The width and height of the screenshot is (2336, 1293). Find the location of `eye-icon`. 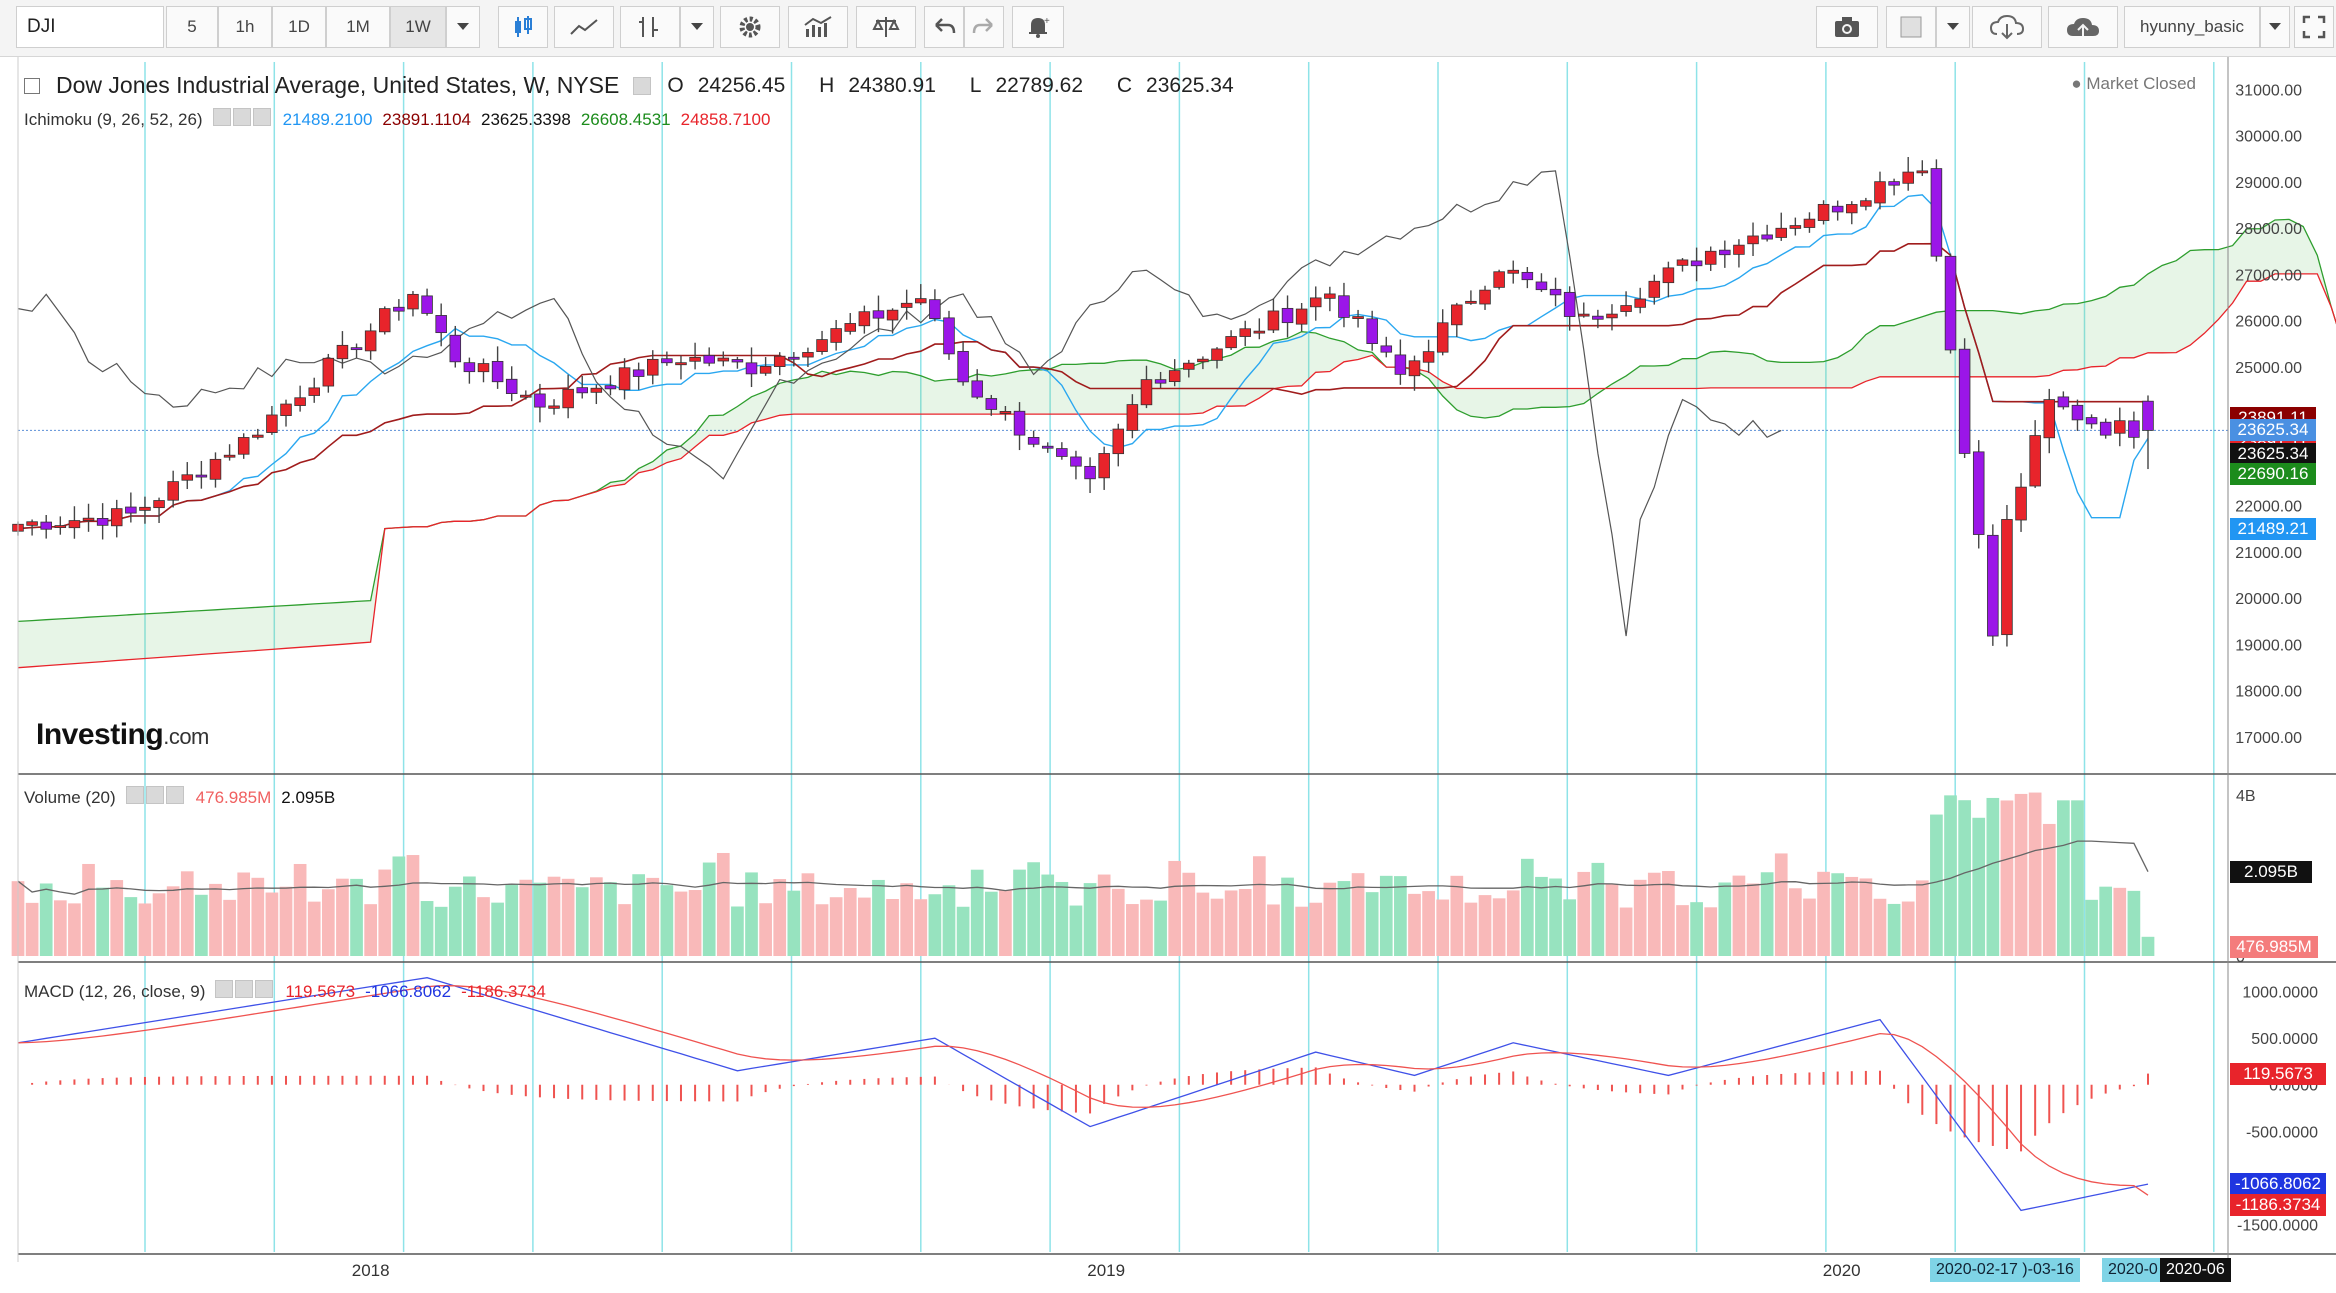

eye-icon is located at coordinates (642, 85).